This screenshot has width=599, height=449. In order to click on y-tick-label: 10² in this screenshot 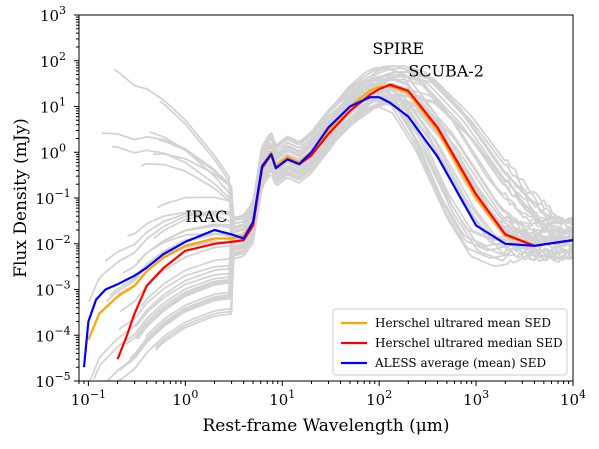, I will do `click(53, 60)`.